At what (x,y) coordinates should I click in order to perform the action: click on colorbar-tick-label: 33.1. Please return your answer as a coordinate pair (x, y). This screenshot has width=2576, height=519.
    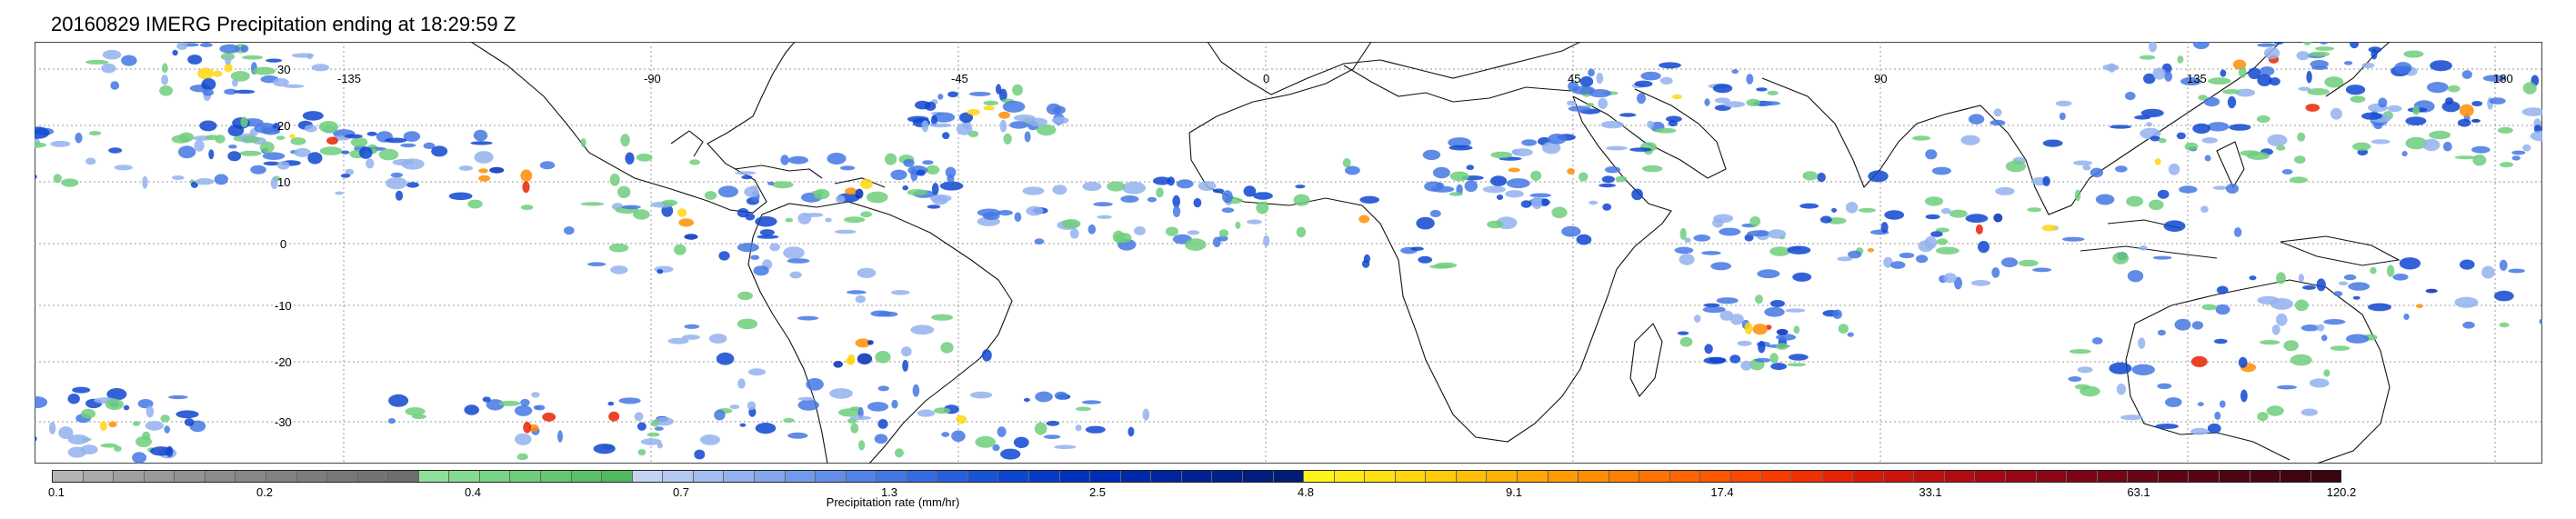
    Looking at the image, I should click on (1930, 492).